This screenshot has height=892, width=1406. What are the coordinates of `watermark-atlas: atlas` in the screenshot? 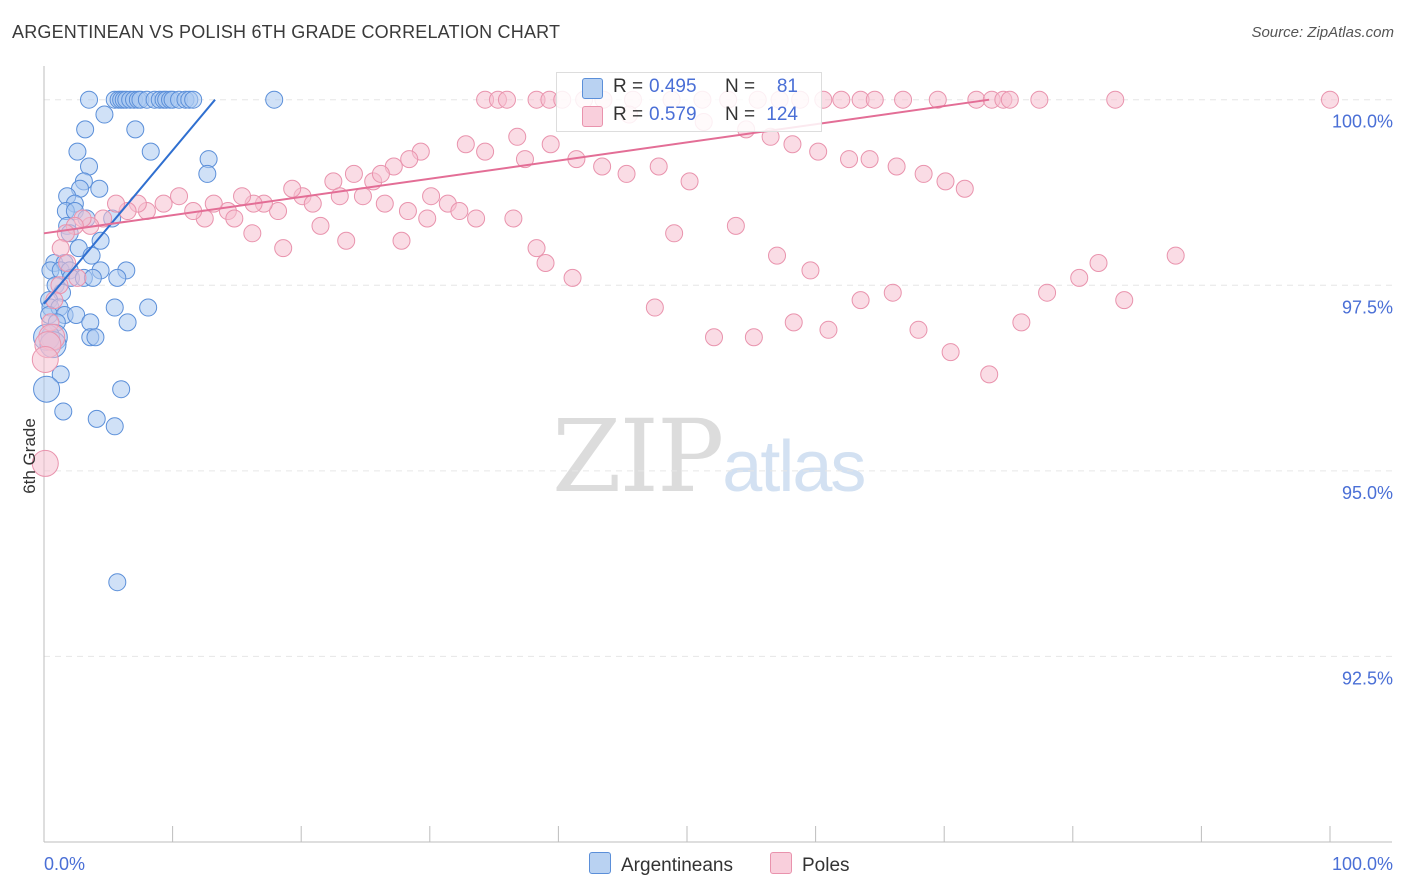 It's located at (794, 467).